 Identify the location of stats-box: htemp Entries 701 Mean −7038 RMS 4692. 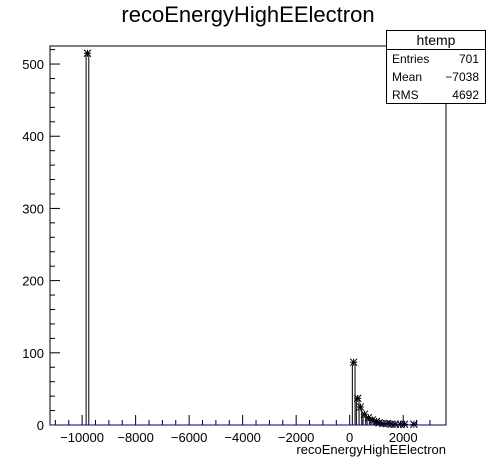
(436, 67).